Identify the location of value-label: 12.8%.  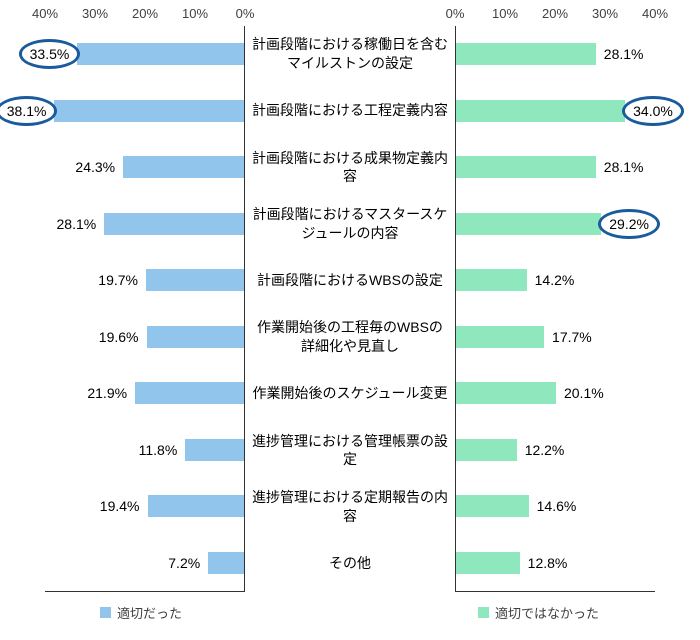
(547, 562).